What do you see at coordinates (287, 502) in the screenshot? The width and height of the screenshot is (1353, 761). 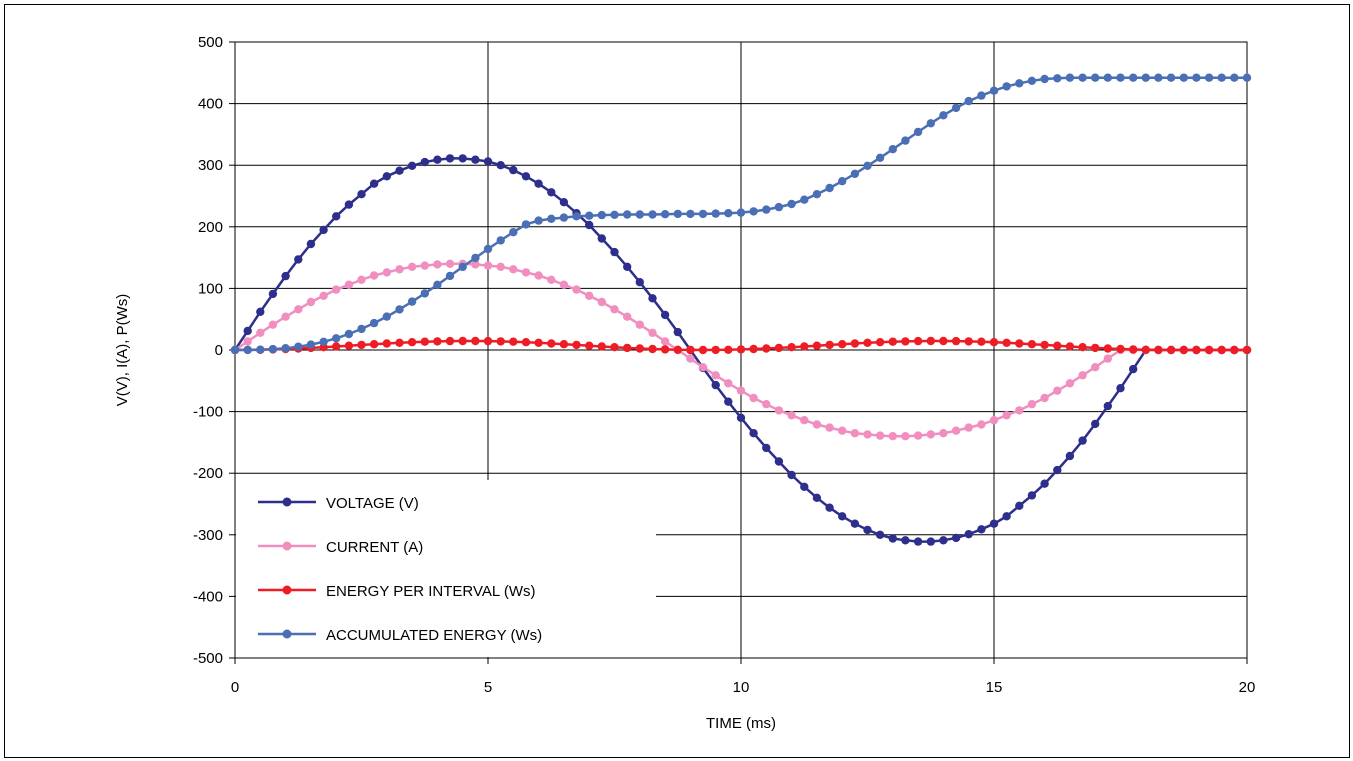 I see `legend-swatch-marker` at bounding box center [287, 502].